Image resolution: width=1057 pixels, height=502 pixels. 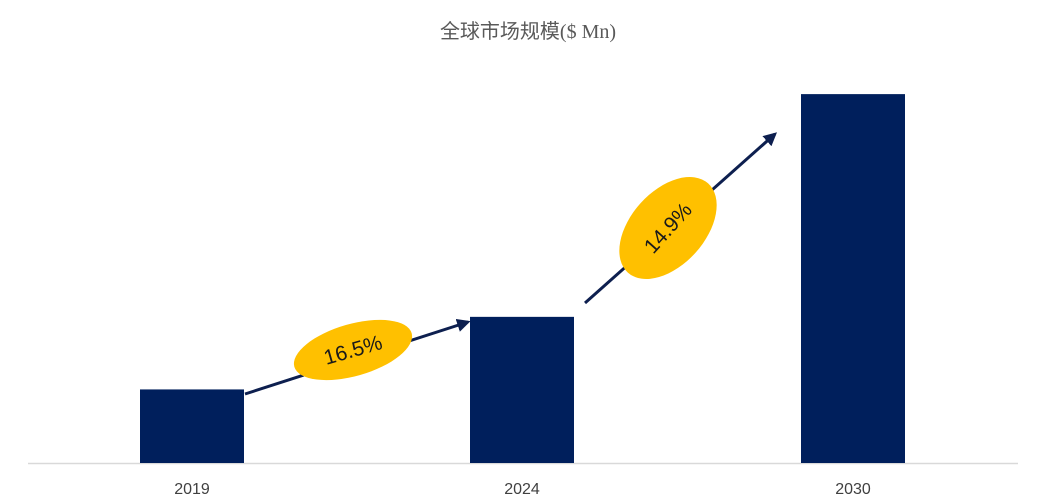 I want to click on bar-2030, so click(x=853, y=278).